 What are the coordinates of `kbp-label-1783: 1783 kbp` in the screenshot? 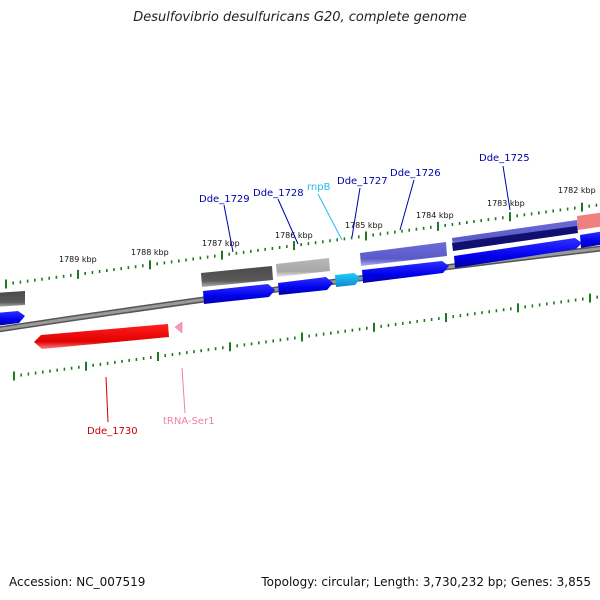 It's located at (506, 203).